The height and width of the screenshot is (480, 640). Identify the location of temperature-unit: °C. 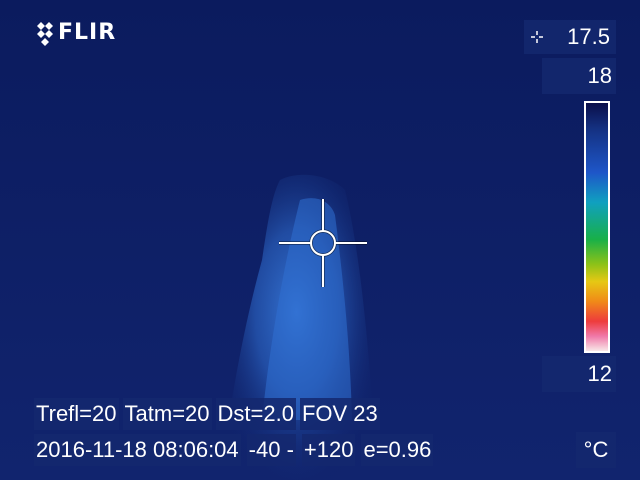
(596, 450).